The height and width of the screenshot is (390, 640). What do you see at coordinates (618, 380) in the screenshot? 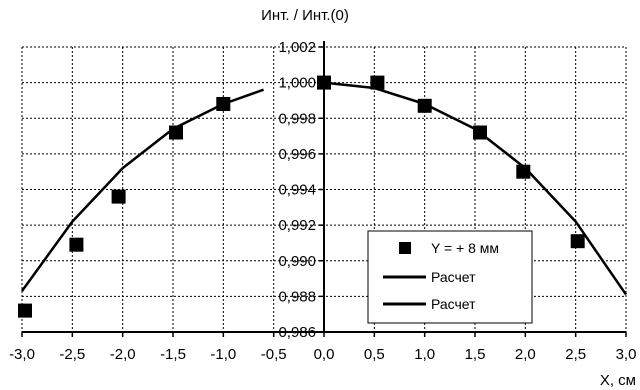
I see `x-axis-title: X, см` at bounding box center [618, 380].